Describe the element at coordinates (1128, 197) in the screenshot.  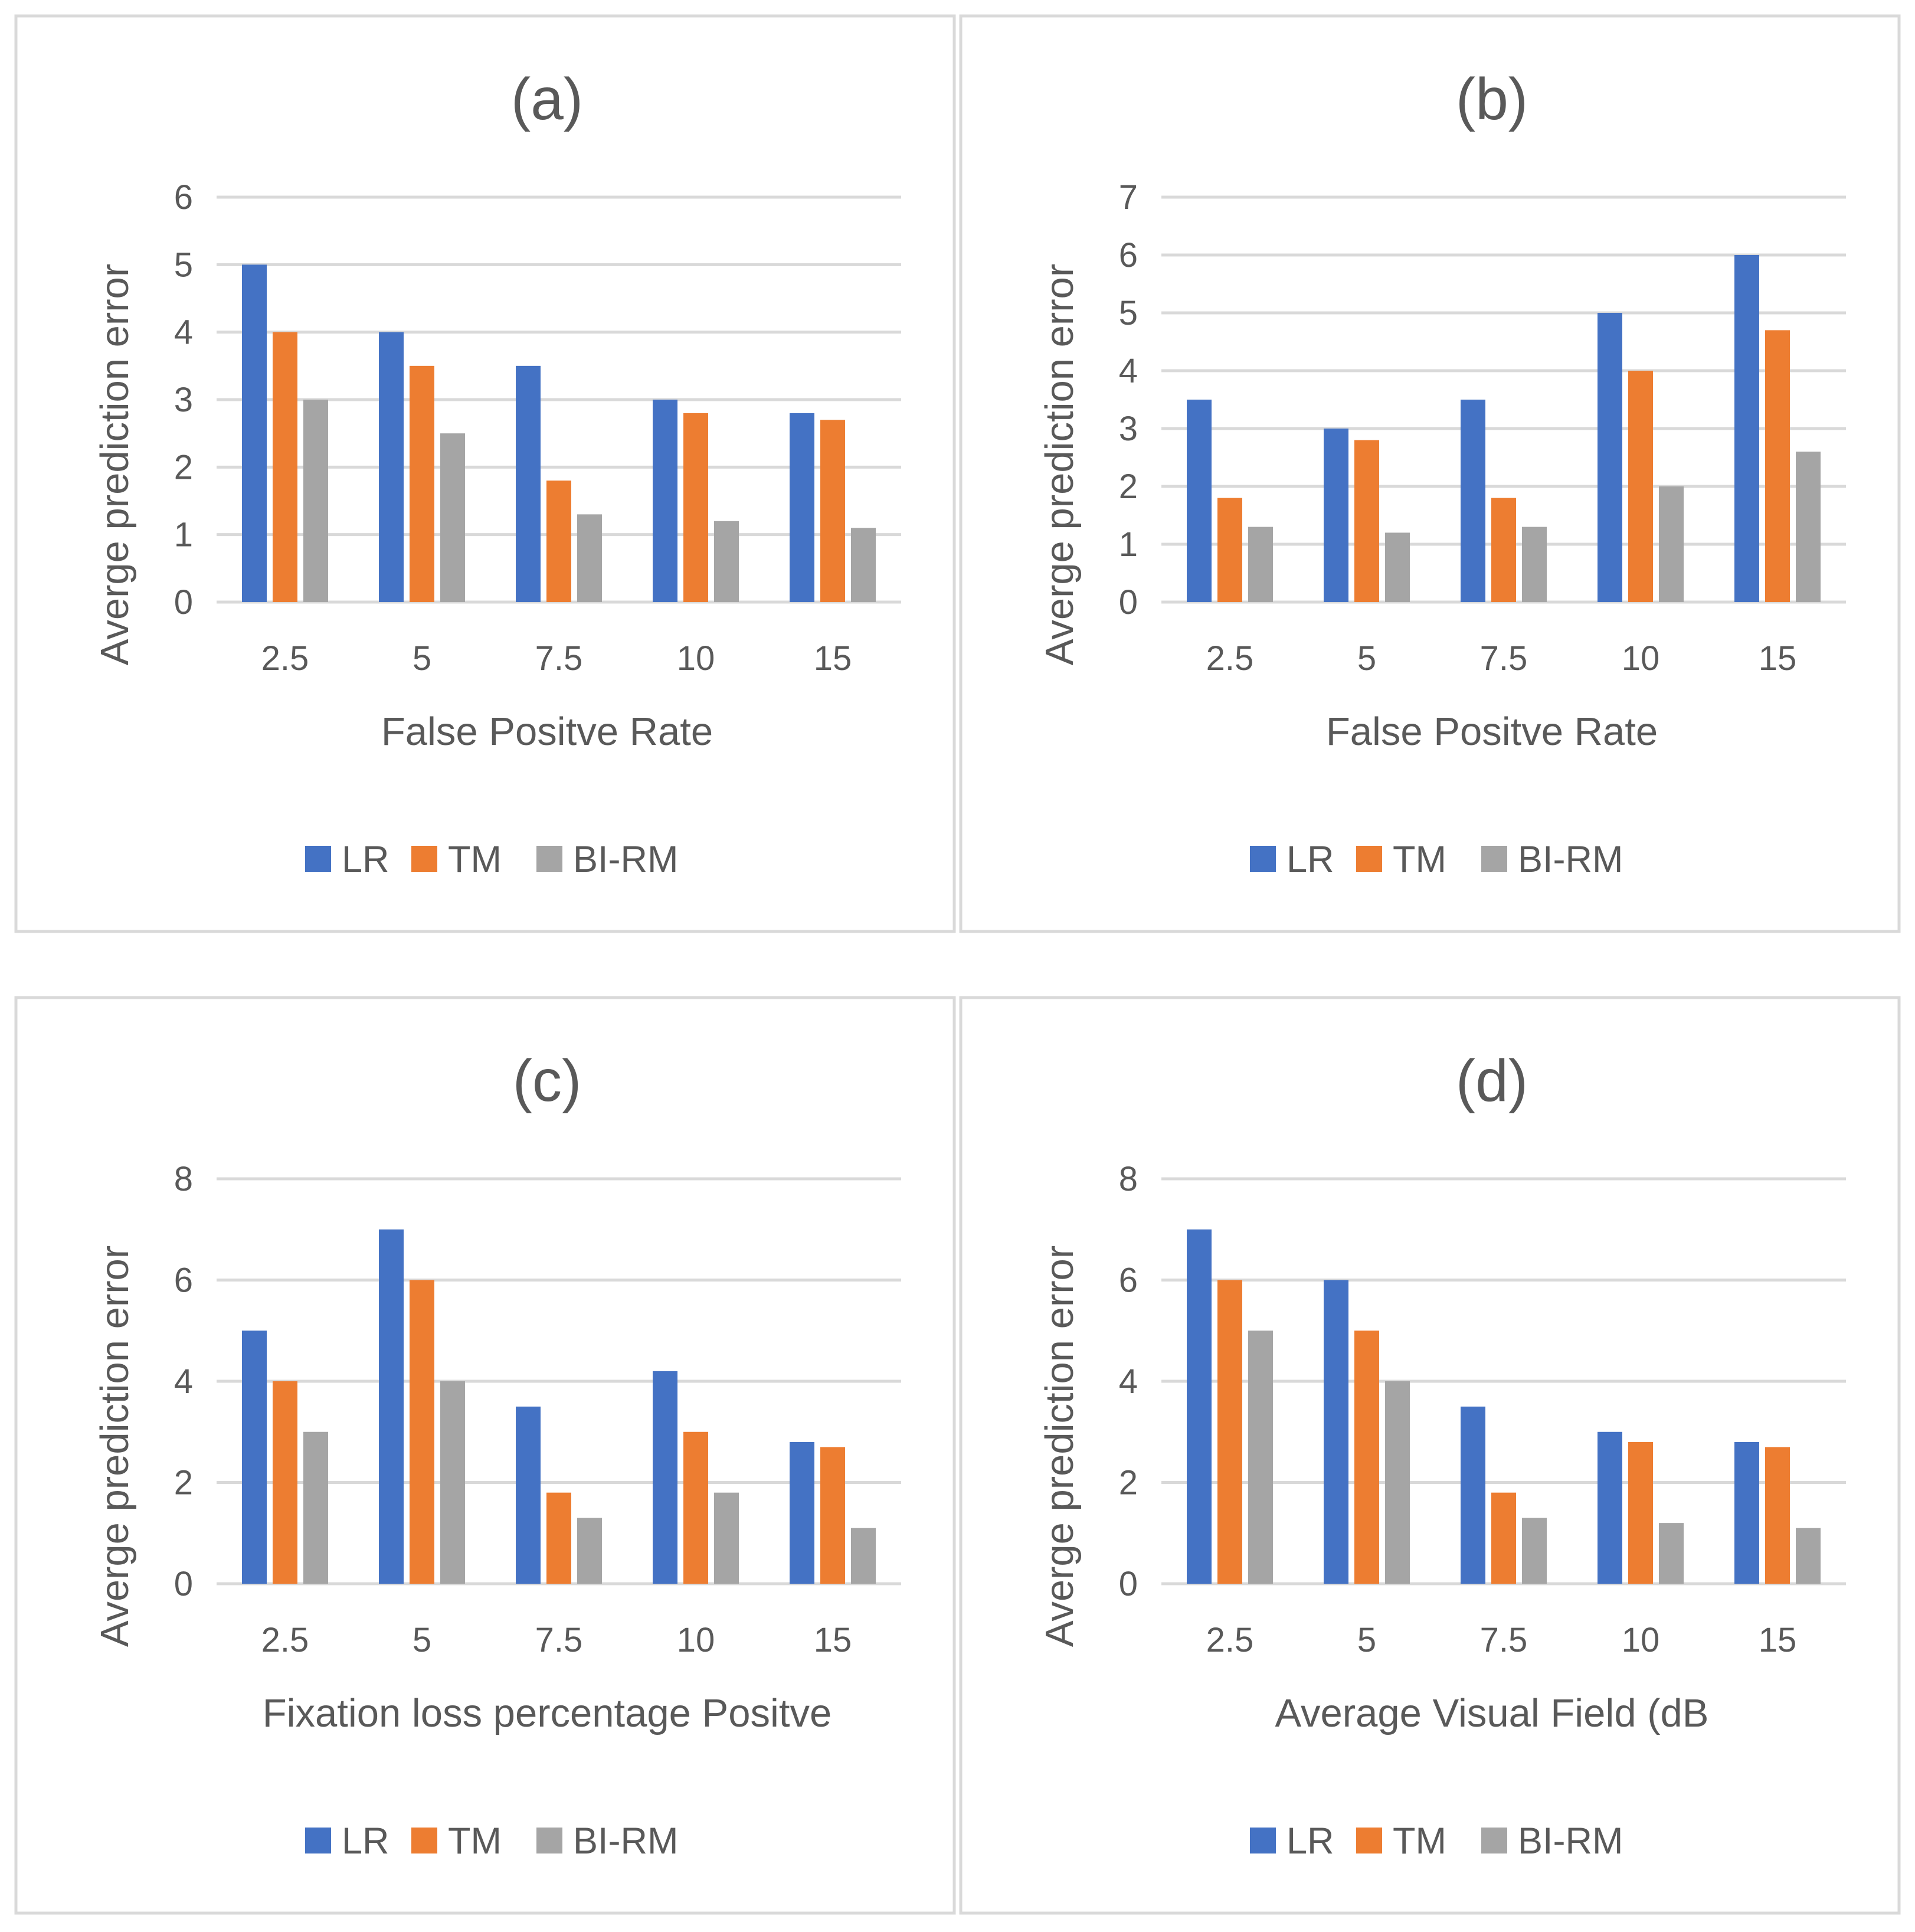
I see `y-tick-label: 7` at that location.